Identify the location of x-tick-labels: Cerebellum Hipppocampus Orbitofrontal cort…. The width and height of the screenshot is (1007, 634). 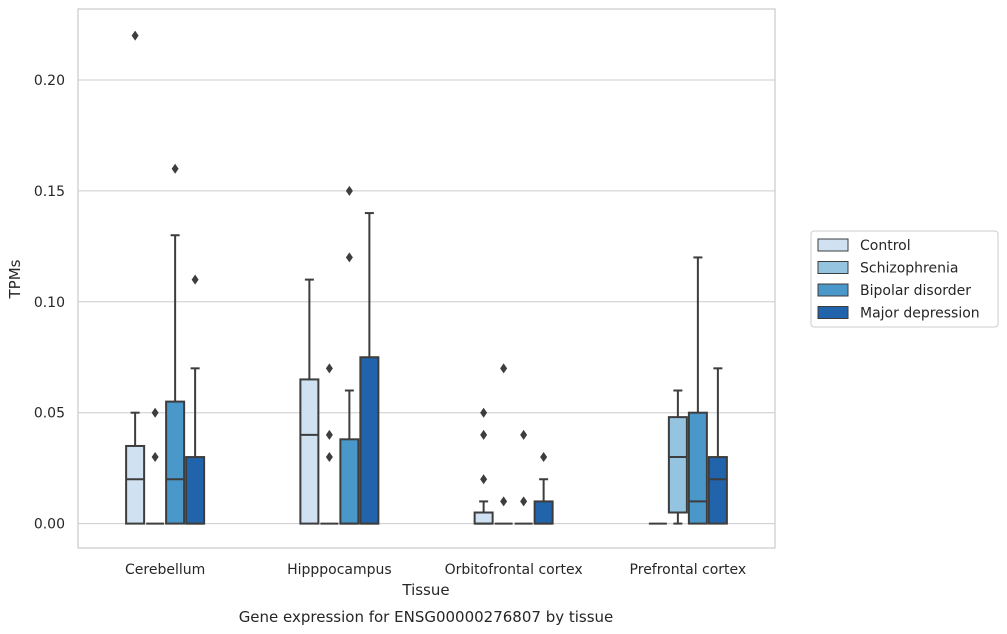
(435, 570).